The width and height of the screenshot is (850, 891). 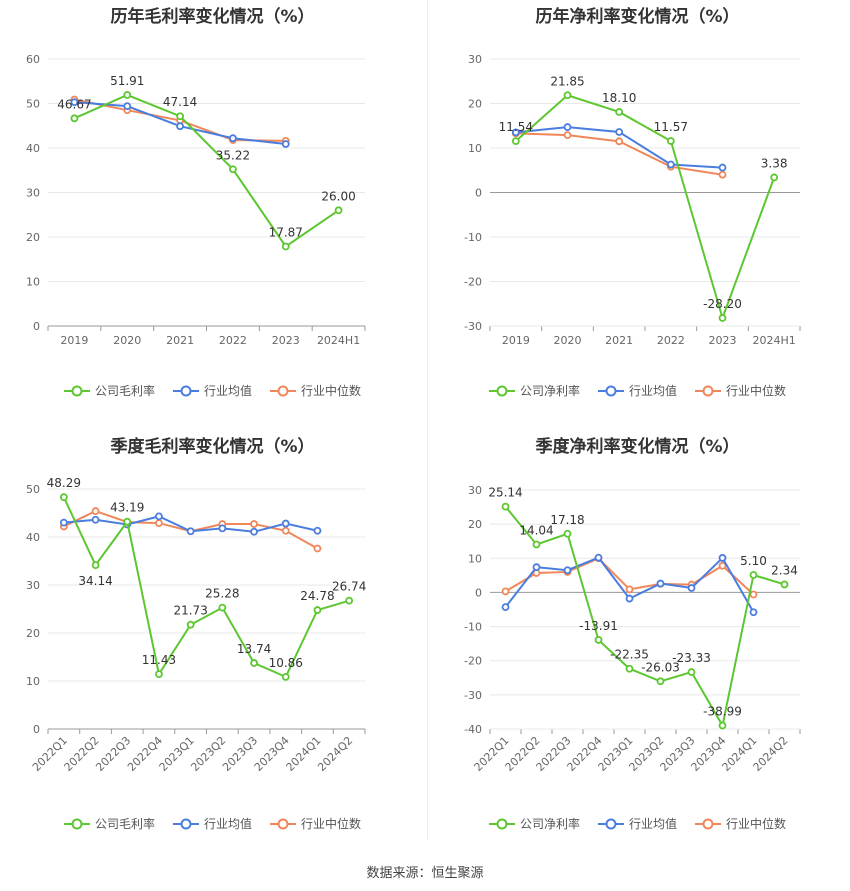 I want to click on data-label: -26.03, so click(x=660, y=667).